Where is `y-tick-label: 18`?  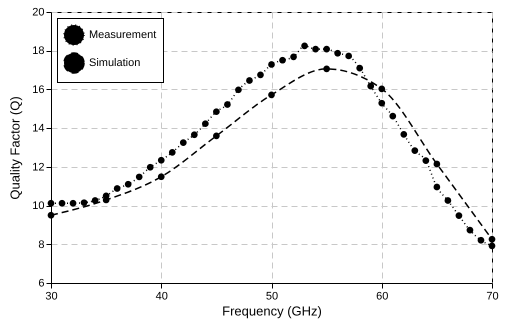 y-tick-label: 18 is located at coordinates (38, 51).